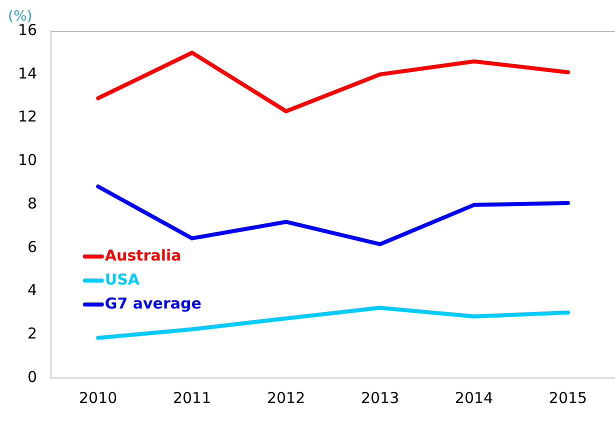 This screenshot has height=426, width=615. What do you see at coordinates (20, 16) in the screenshot?
I see `y-axis-title: (%)` at bounding box center [20, 16].